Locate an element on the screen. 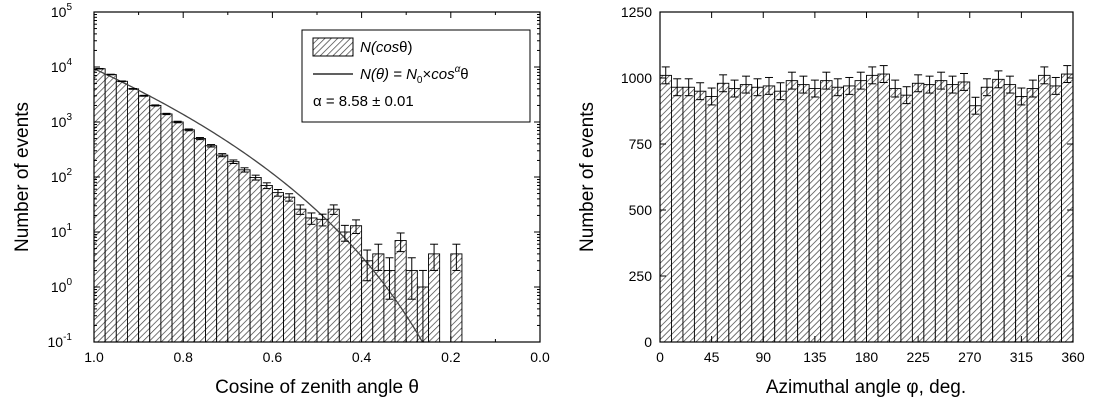 The width and height of the screenshot is (1115, 408). azimuth-y-tick-label: 500 is located at coordinates (641, 210).